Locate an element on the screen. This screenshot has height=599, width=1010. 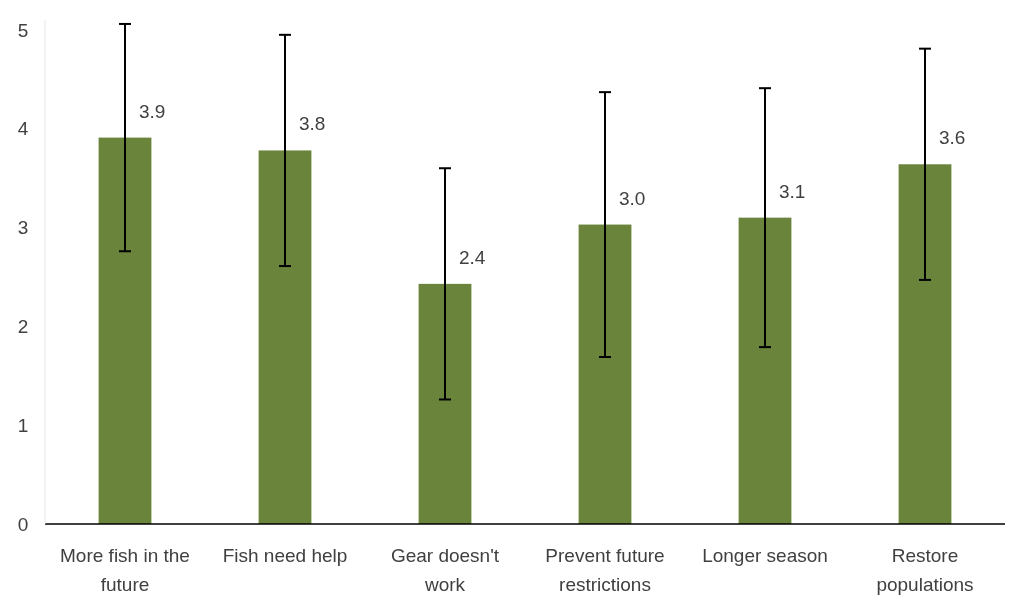
x-tick-label: More fish in the future is located at coordinates (125, 570).